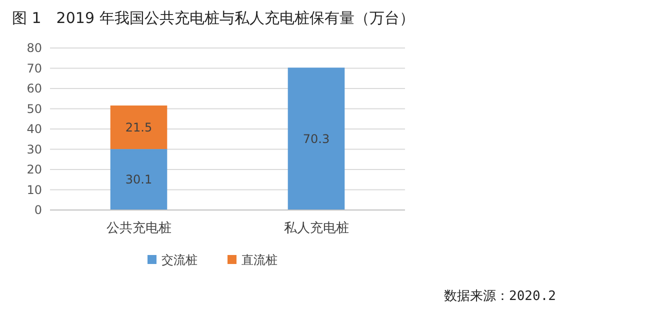 The image size is (661, 327). Describe the element at coordinates (34, 68) in the screenshot. I see `y-tick-label: 70` at that location.